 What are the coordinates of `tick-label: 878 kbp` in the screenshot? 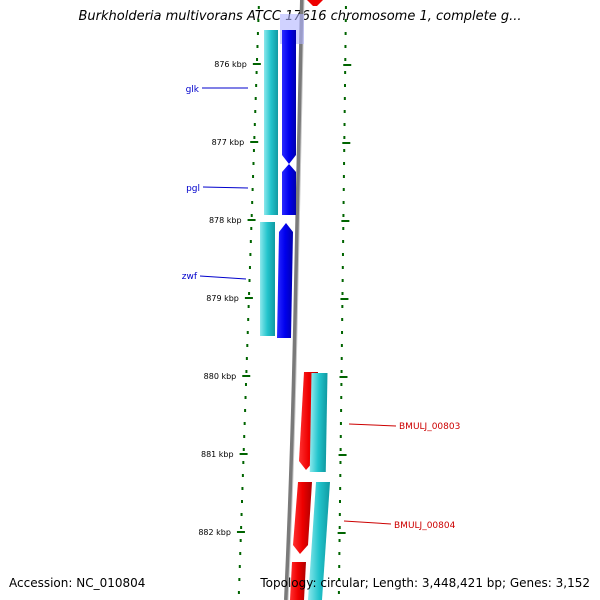 It's located at (225, 220).